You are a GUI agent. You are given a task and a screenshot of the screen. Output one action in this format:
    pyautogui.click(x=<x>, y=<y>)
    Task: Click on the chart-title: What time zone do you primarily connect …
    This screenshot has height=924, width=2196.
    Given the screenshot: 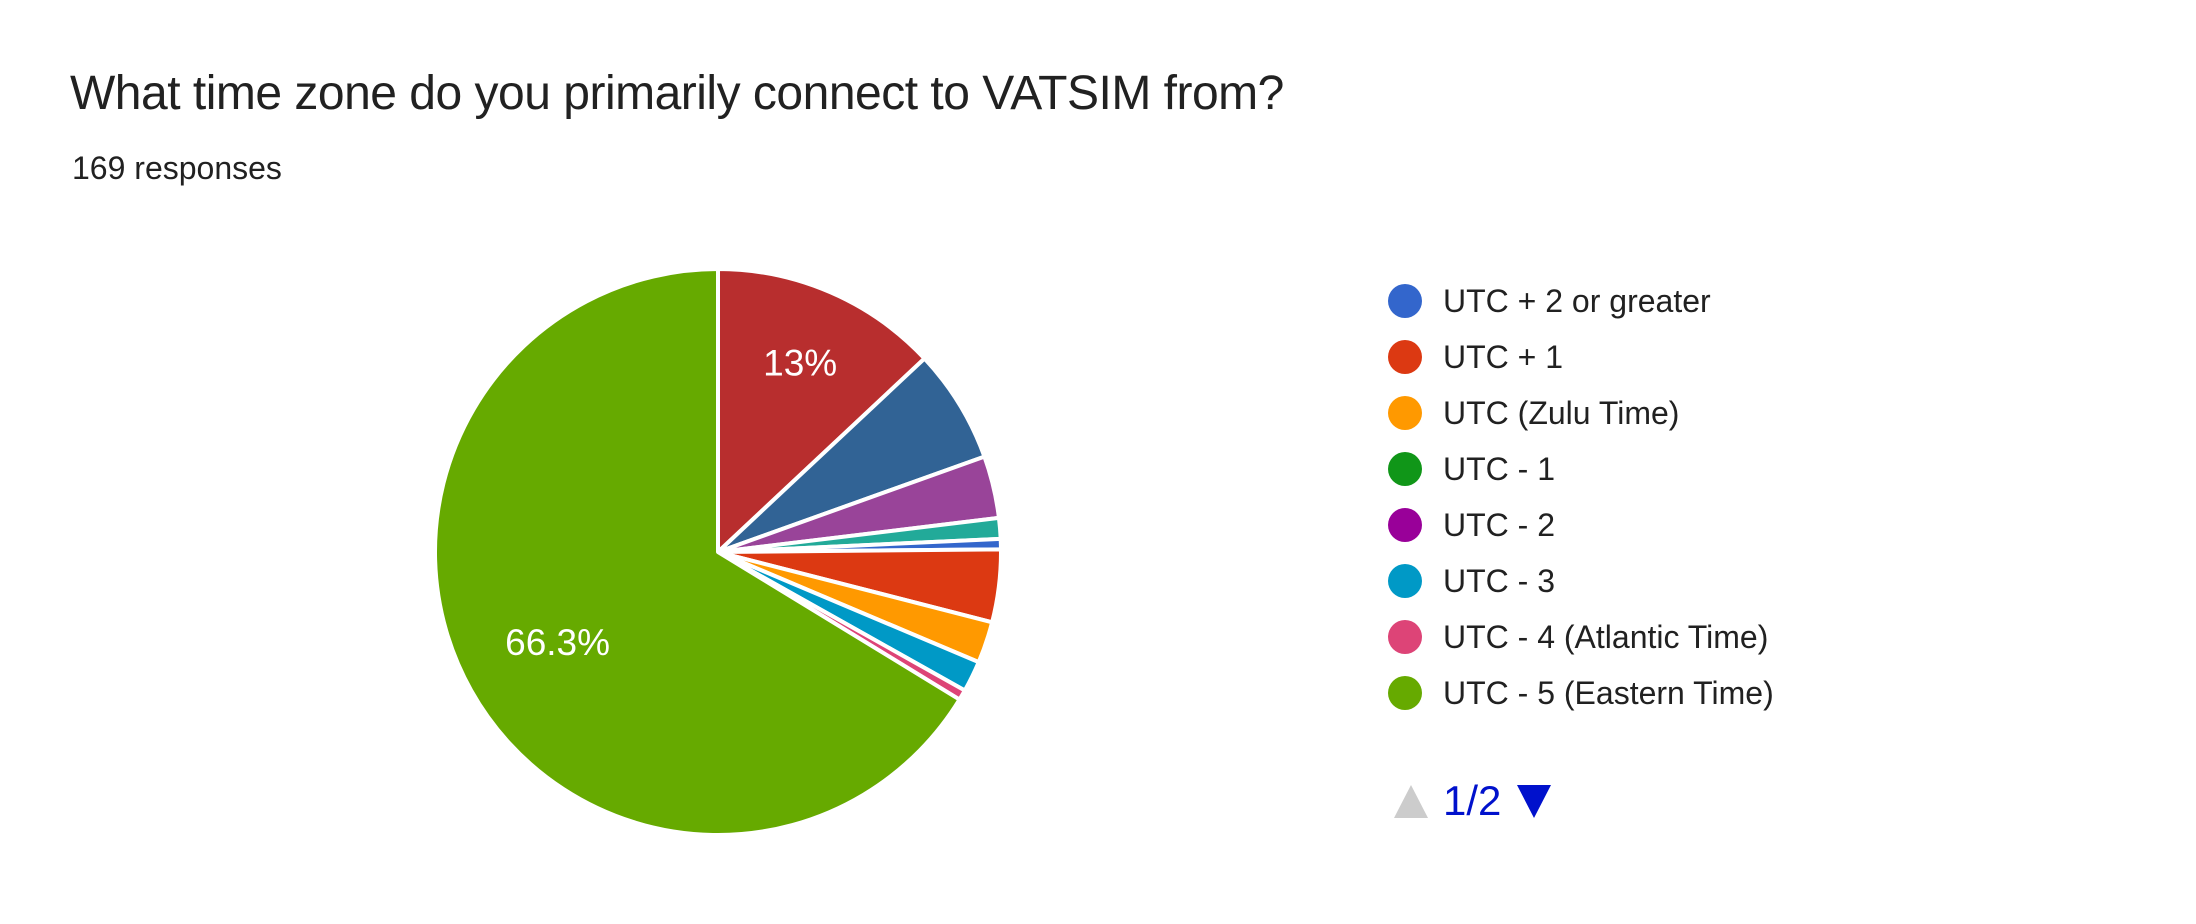 What is the action you would take?
    pyautogui.click(x=677, y=93)
    